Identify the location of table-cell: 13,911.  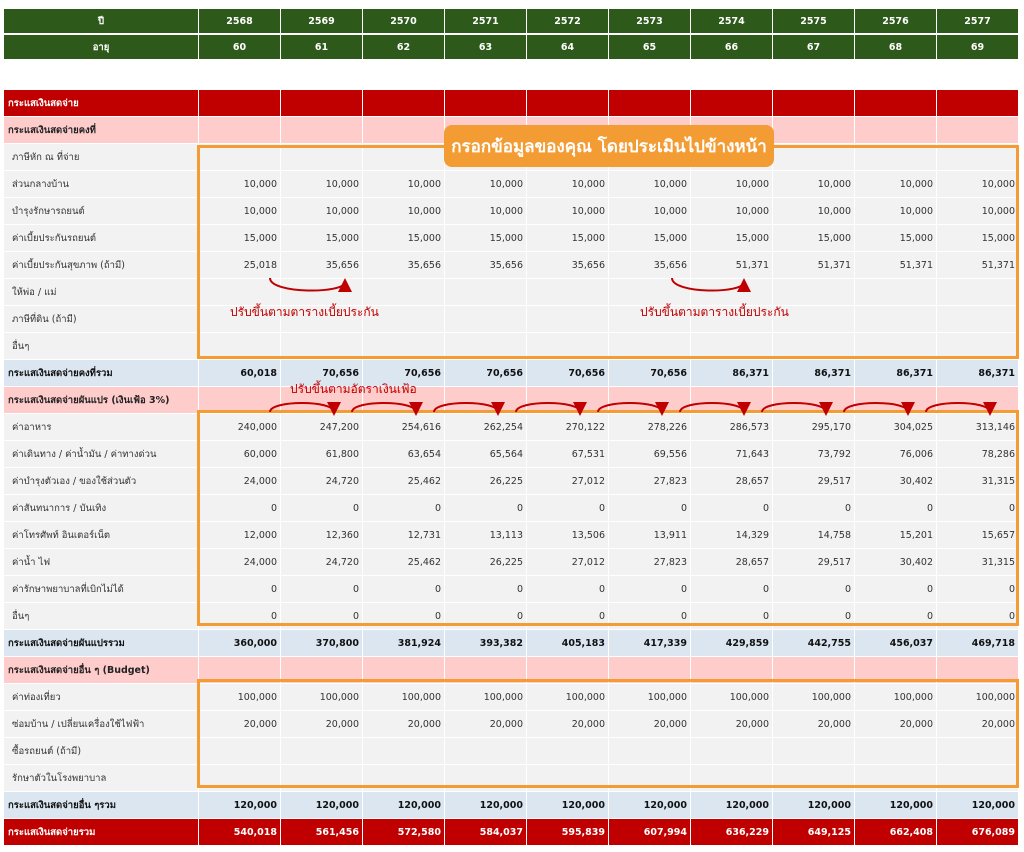
(650, 535).